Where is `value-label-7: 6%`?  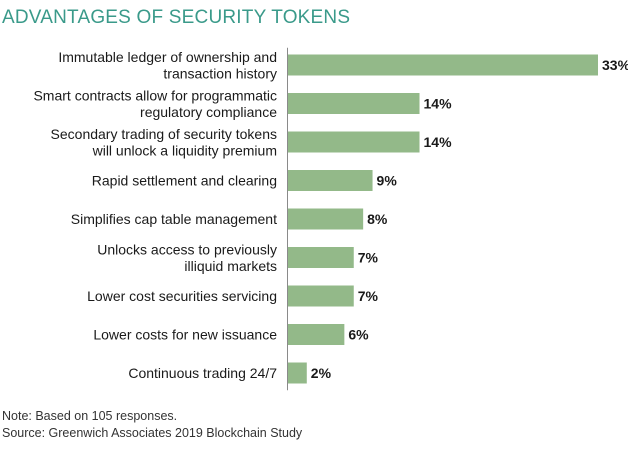 value-label-7: 6% is located at coordinates (358, 335).